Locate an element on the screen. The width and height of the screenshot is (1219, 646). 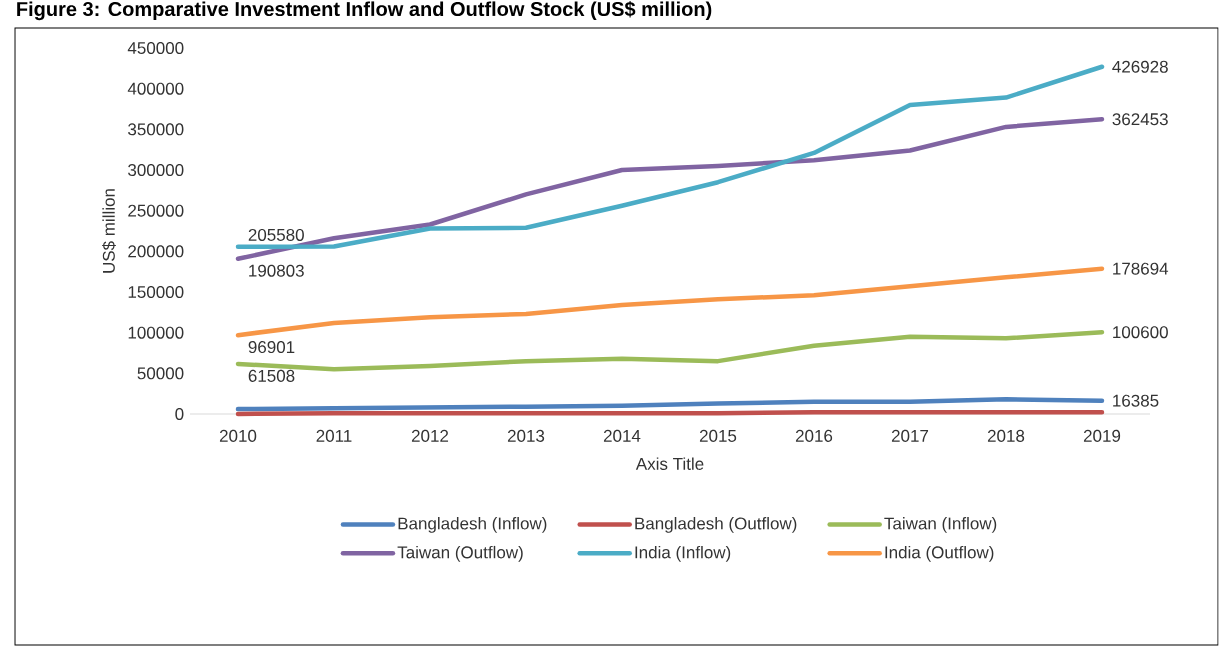
x-tick-label: 2019 is located at coordinates (1102, 435).